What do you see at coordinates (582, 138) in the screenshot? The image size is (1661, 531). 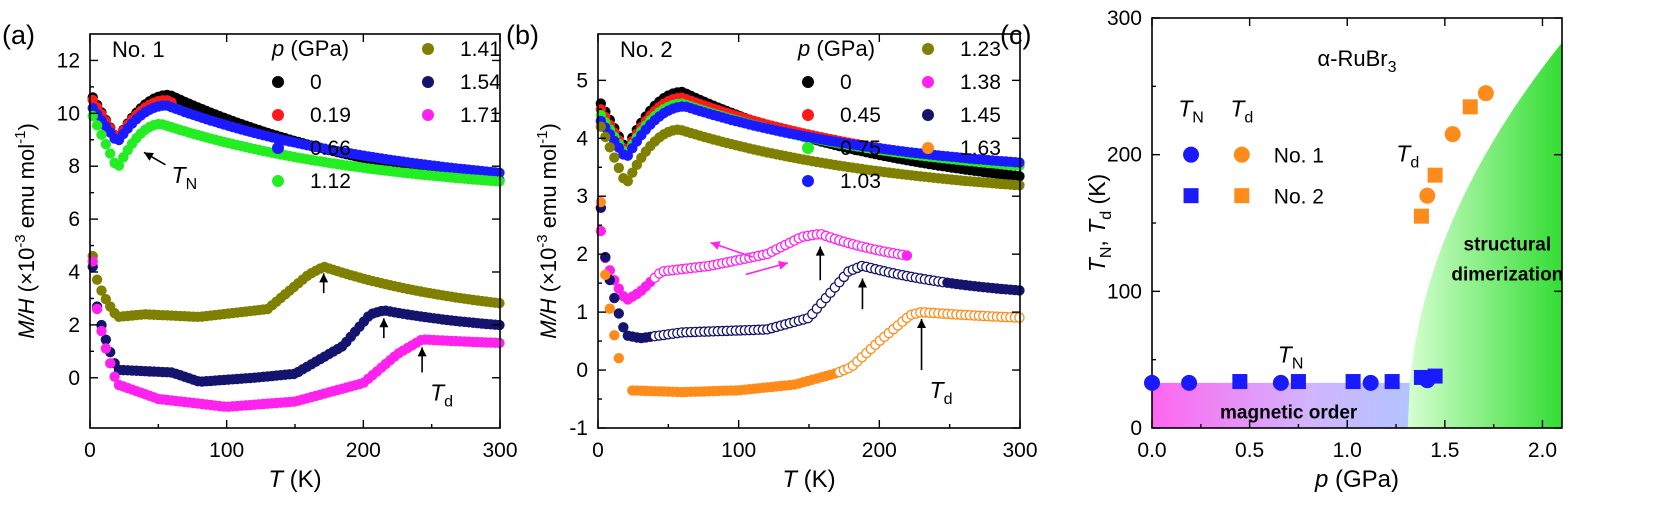 I see `y-tick-label: 4` at bounding box center [582, 138].